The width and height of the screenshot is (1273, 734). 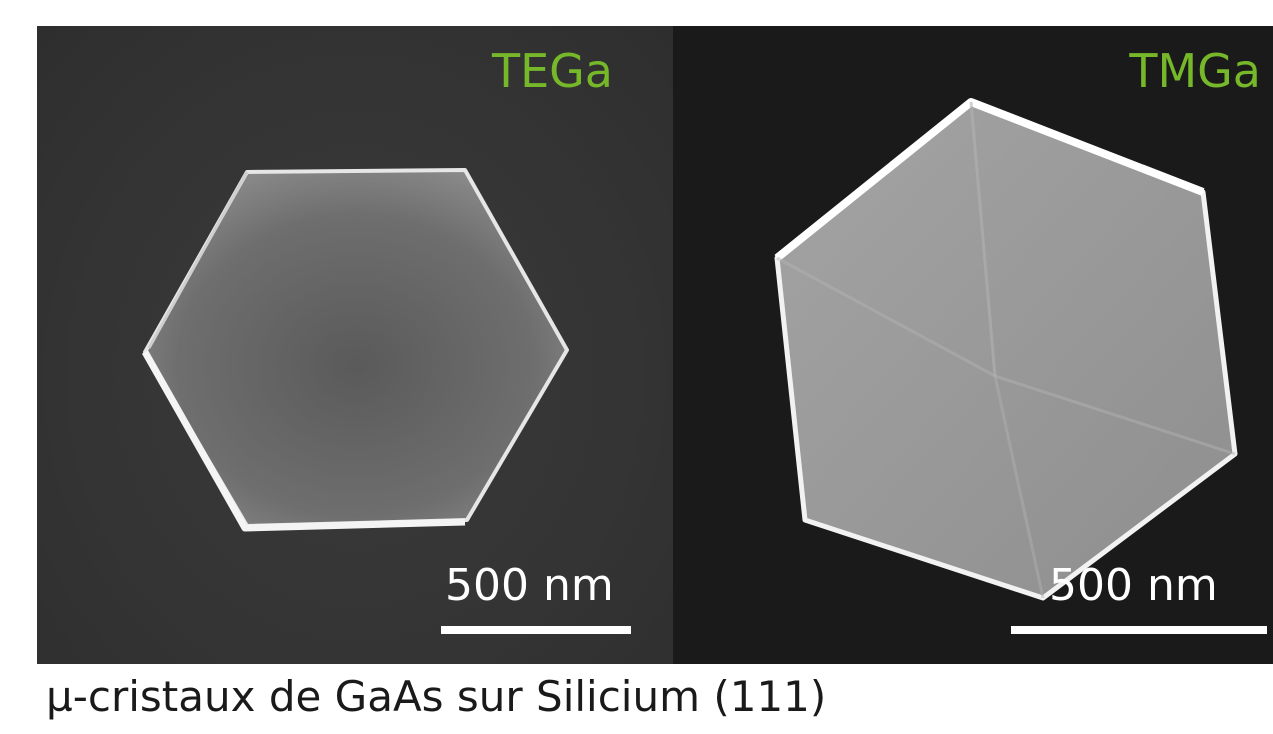 I want to click on panel-label-tmga: TMGa, so click(x=1195, y=71).